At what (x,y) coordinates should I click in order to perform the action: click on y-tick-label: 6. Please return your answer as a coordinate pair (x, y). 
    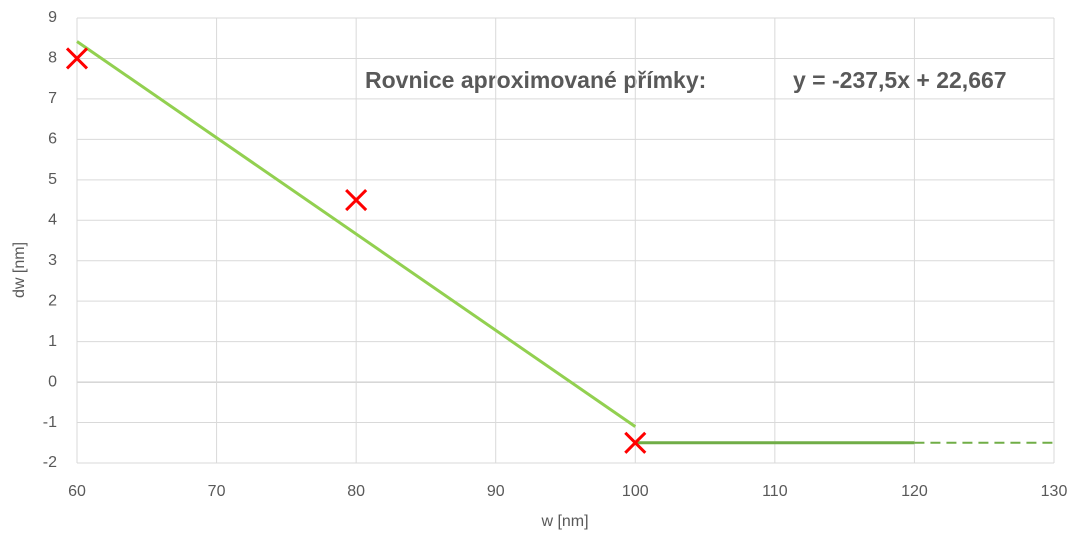
    Looking at the image, I should click on (52, 139).